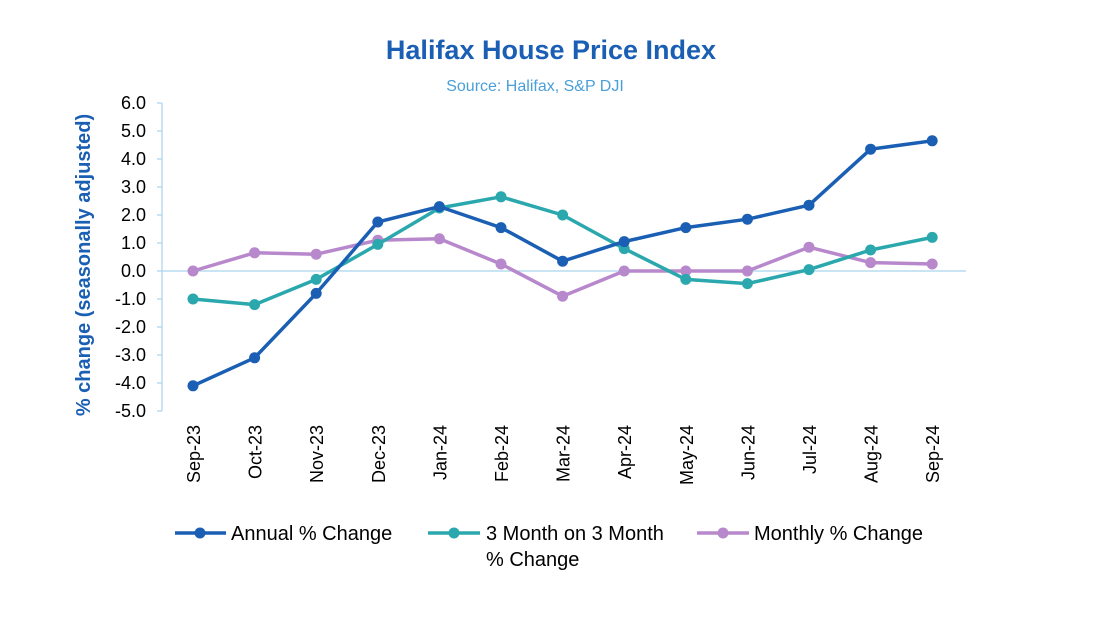 This screenshot has height=630, width=1102. What do you see at coordinates (532, 560) in the screenshot?
I see `legend-label-3m-line2: % Change` at bounding box center [532, 560].